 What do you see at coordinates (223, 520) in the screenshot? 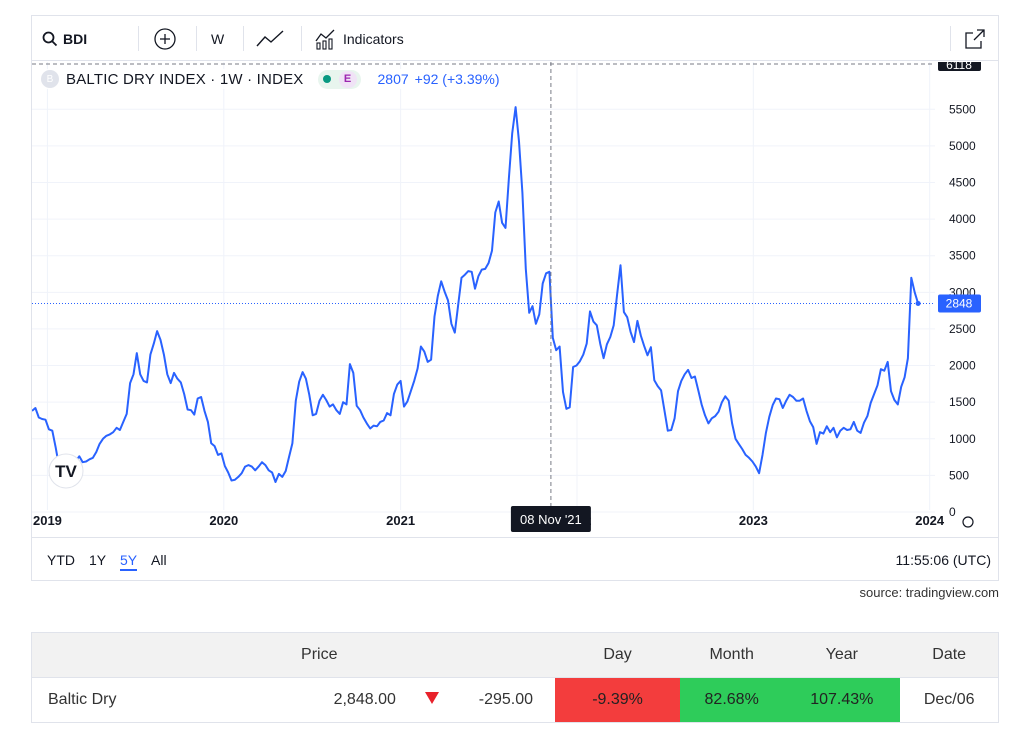
I see `x-tick-label: 2020` at bounding box center [223, 520].